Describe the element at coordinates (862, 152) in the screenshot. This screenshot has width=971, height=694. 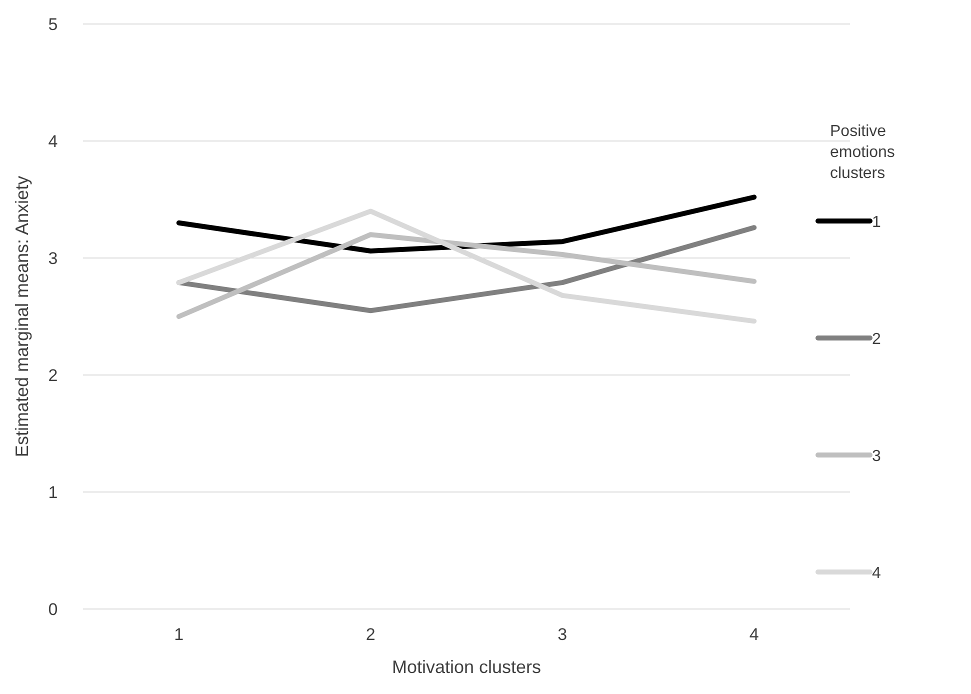
I see `legend-title: Positive emotions clusters` at that location.